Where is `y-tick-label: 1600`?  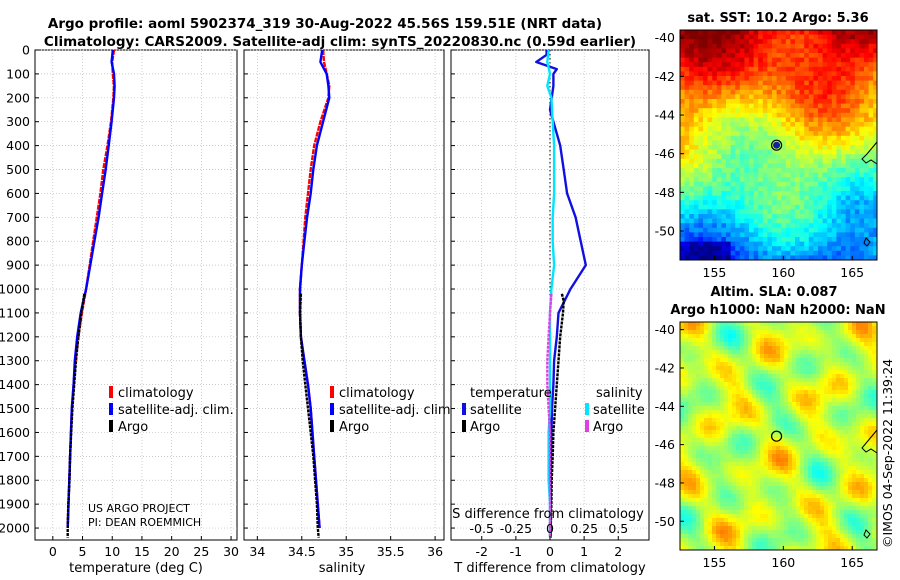
y-tick-label: 1600 is located at coordinates (15, 432).